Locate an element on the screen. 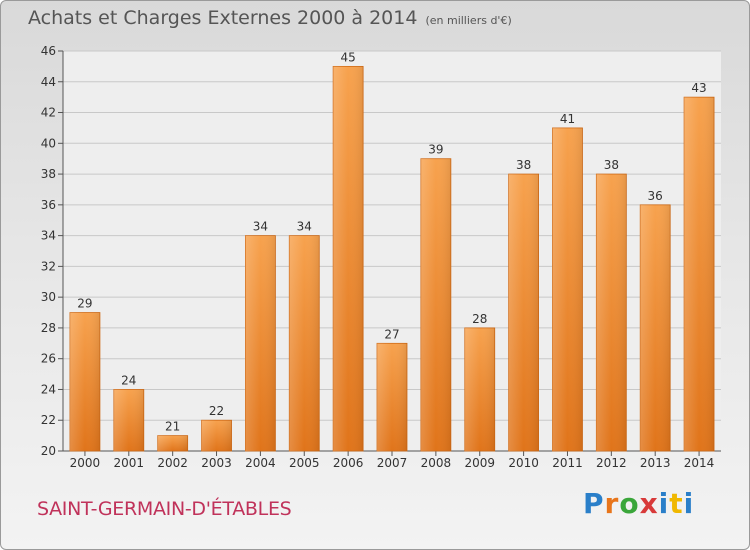 This screenshot has height=550, width=750. y-tick-label: 32 is located at coordinates (48, 266).